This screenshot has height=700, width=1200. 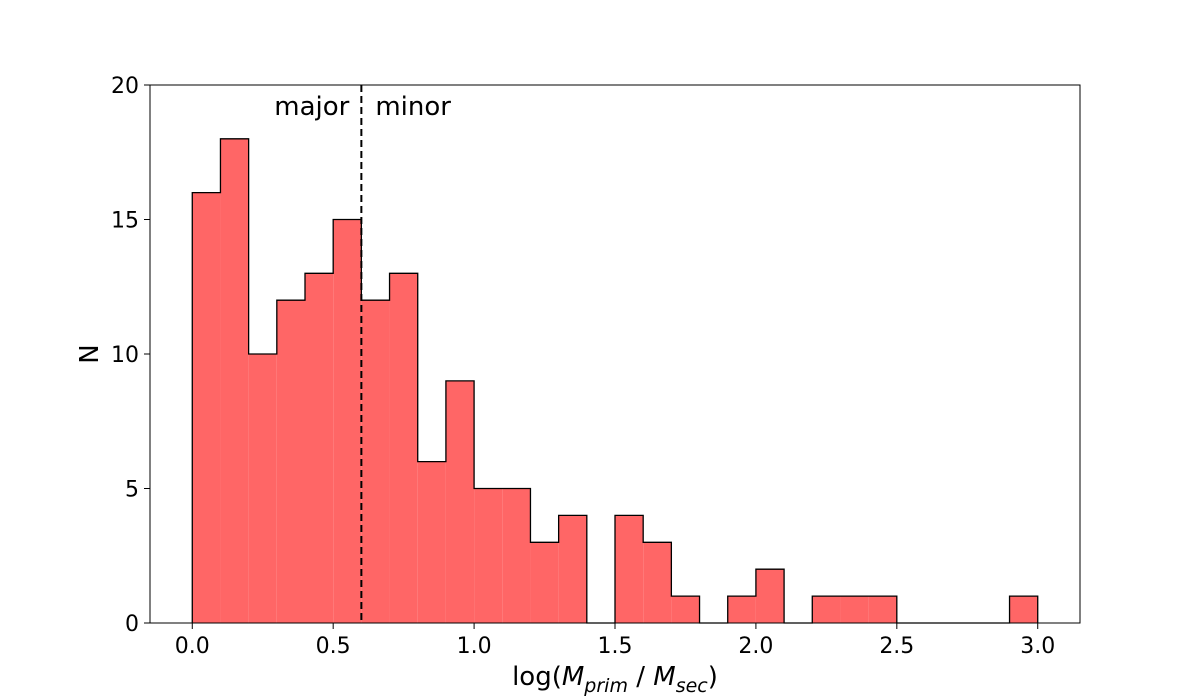 What do you see at coordinates (1037, 646) in the screenshot?
I see `x-tick-label: 3.0` at bounding box center [1037, 646].